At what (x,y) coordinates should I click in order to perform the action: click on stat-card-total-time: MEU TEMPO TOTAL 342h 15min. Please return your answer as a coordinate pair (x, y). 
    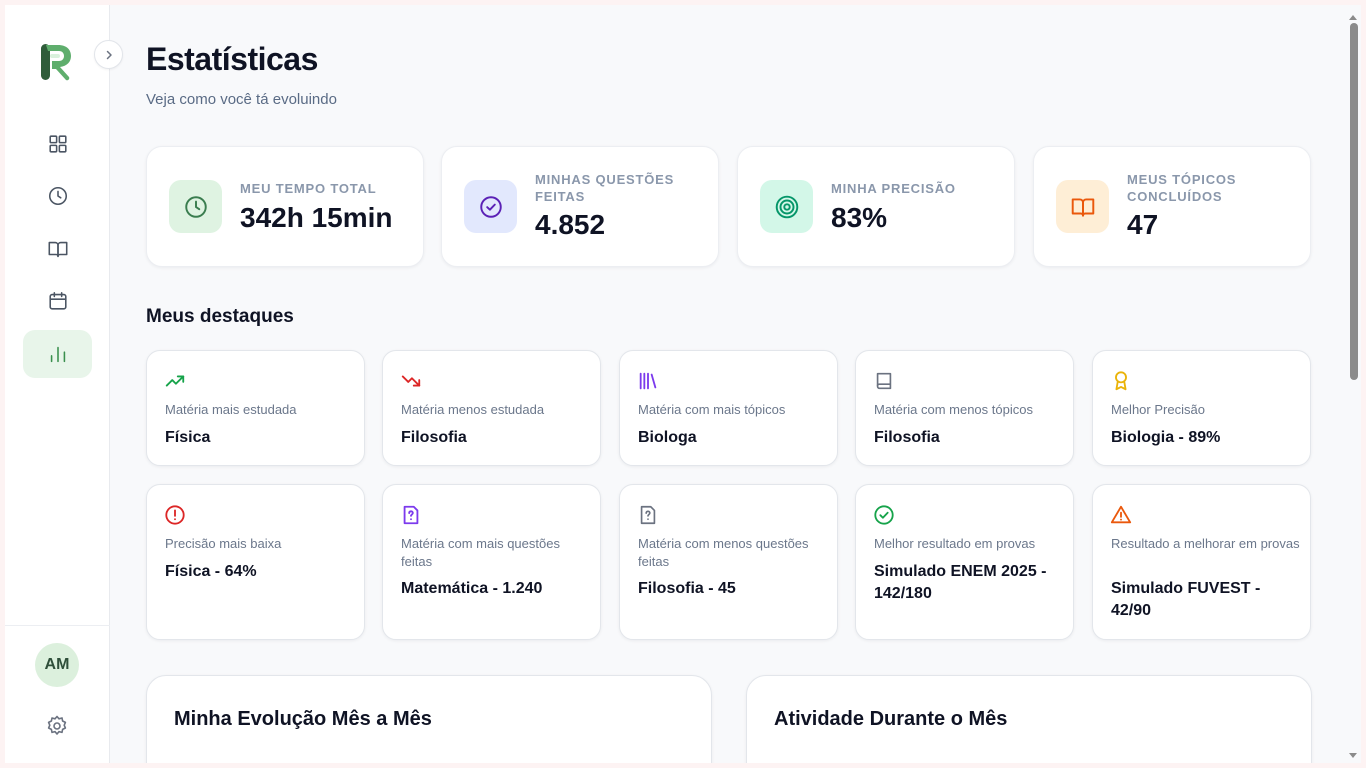
    Looking at the image, I should click on (285, 206).